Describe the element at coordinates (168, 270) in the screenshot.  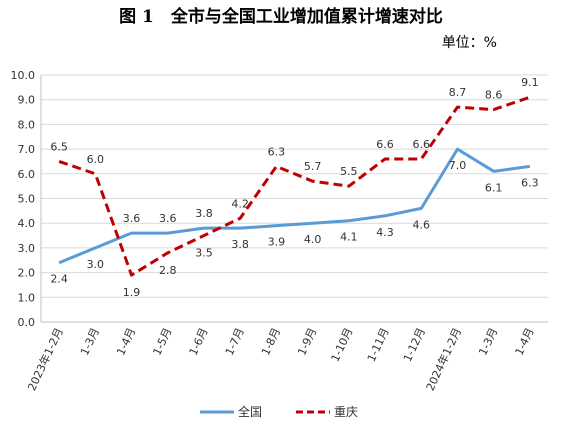
I see `data-label-chongqing: 2.8` at that location.